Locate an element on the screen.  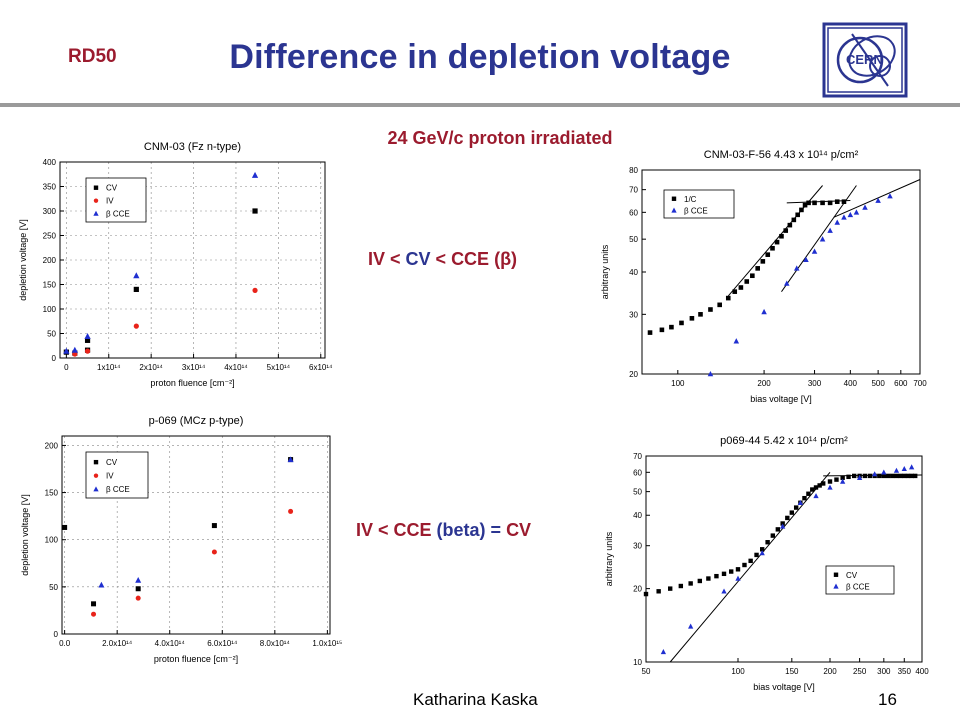
y-tick-label: 150 is located at coordinates (52, 493).